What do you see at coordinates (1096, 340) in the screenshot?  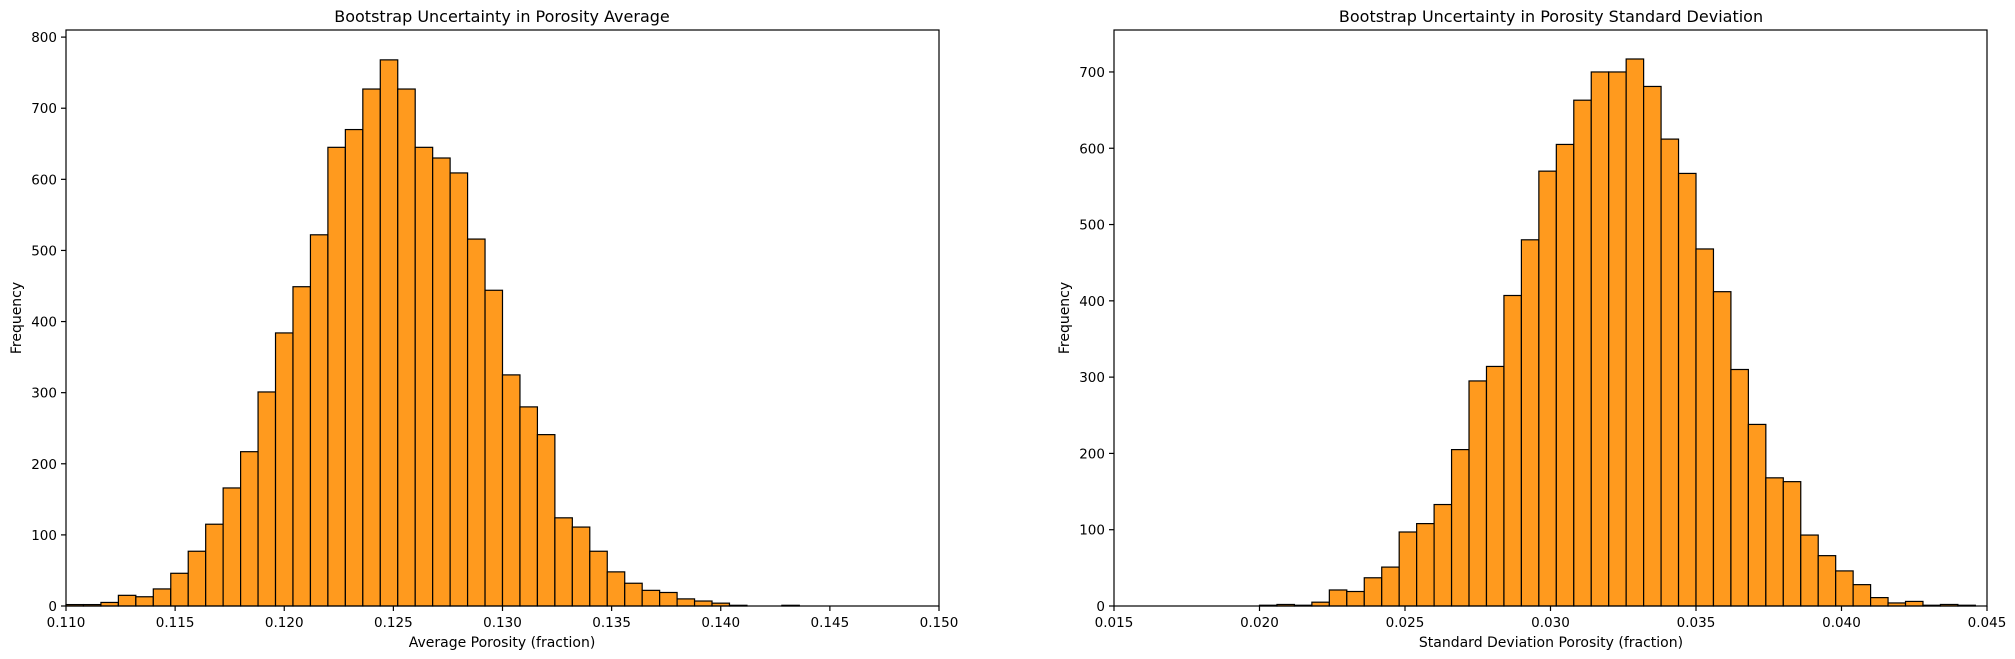 I see `y-axis-ticks: 0 100 200 300 400 500 600 700` at bounding box center [1096, 340].